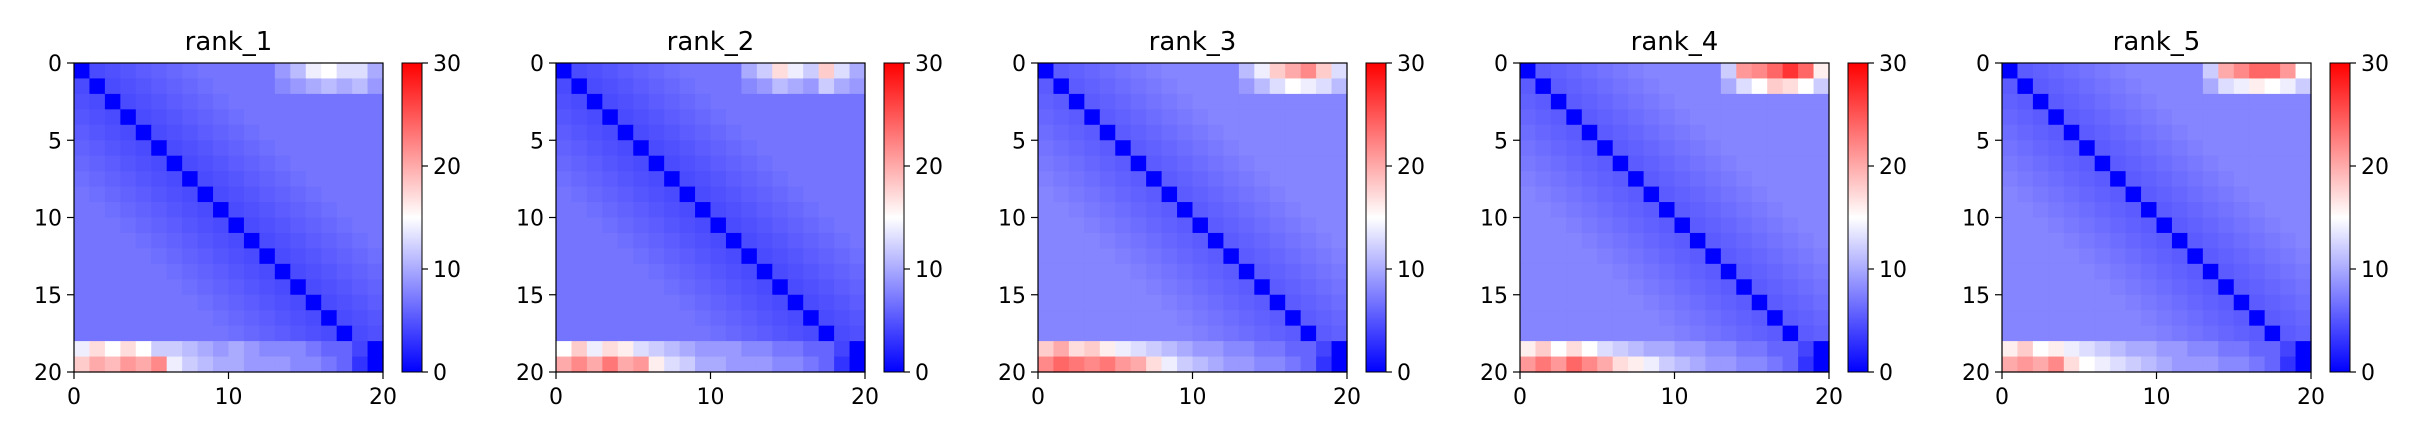  Describe the element at coordinates (74, 397) in the screenshot. I see `x-tick-label: 0` at that location.